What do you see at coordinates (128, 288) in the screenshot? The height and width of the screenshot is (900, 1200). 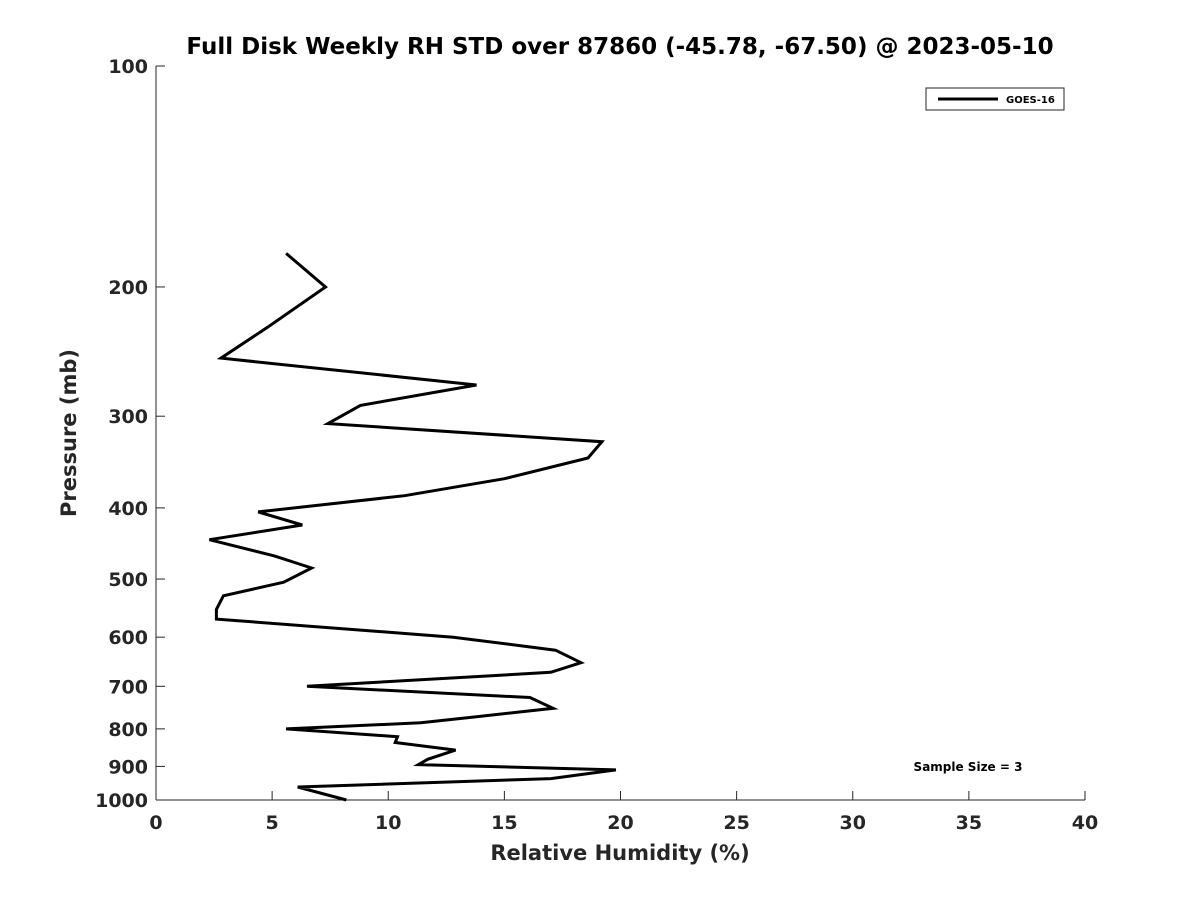 I see `y-tick-label: 200` at bounding box center [128, 288].